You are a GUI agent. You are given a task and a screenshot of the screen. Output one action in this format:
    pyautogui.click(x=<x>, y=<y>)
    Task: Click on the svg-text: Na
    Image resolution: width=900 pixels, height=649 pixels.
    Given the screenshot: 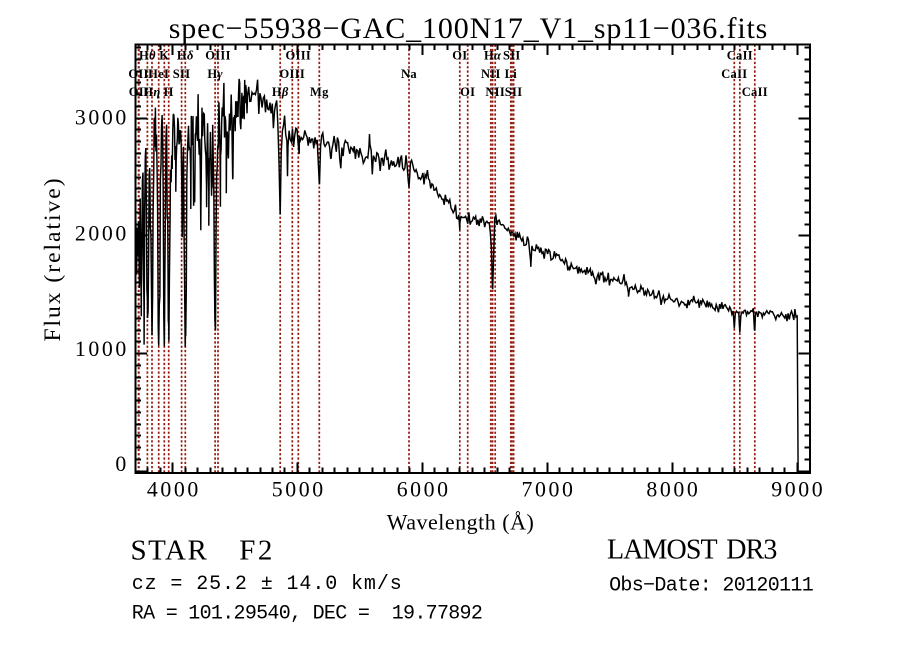 What is the action you would take?
    pyautogui.click(x=409, y=74)
    